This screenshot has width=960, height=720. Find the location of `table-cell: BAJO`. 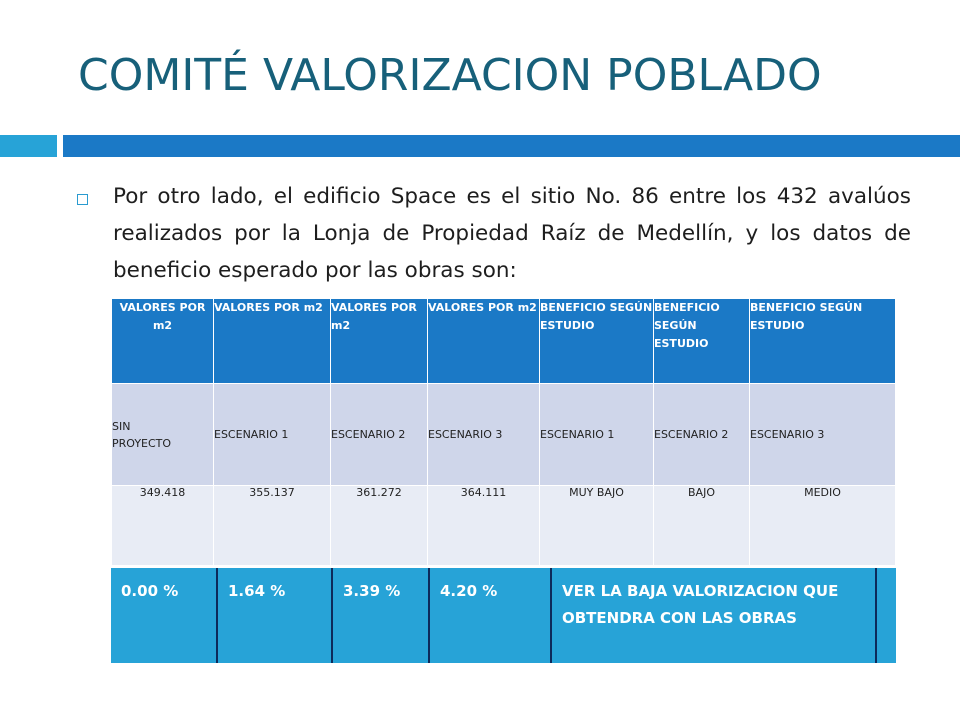

table-cell: BAJO is located at coordinates (701, 525).